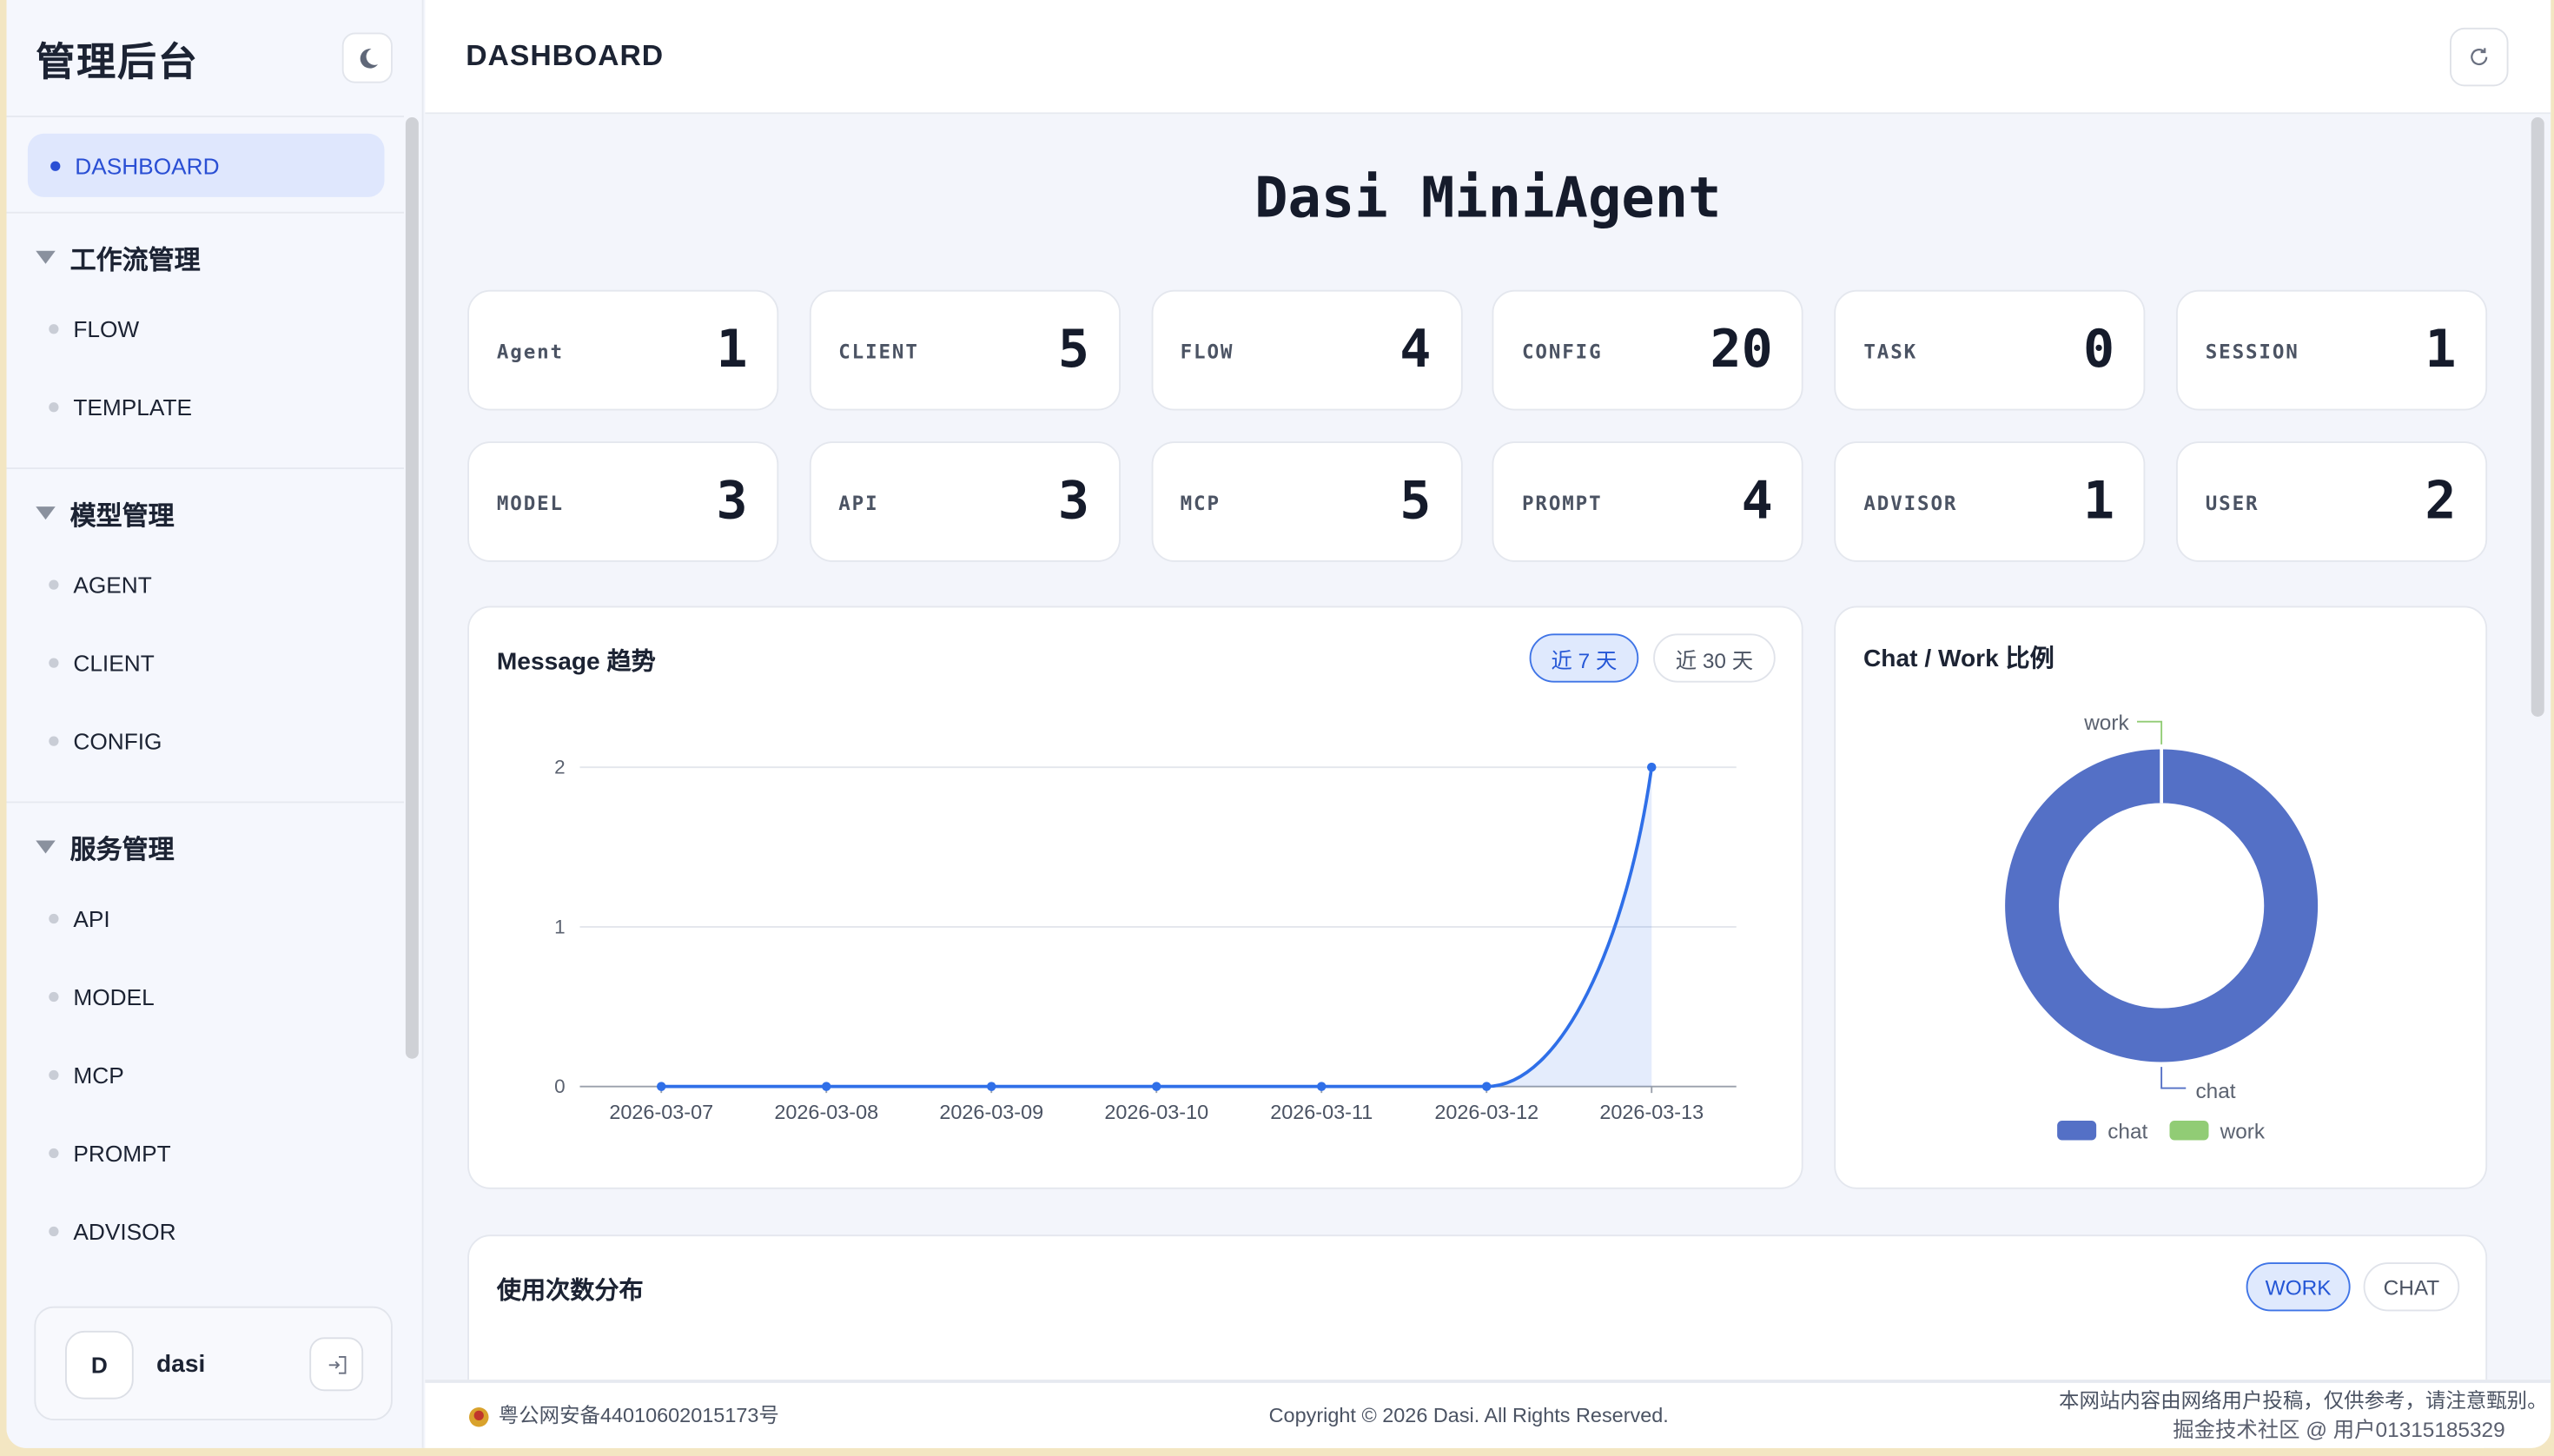 Image resolution: width=2554 pixels, height=1456 pixels. I want to click on logout-button, so click(336, 1364).